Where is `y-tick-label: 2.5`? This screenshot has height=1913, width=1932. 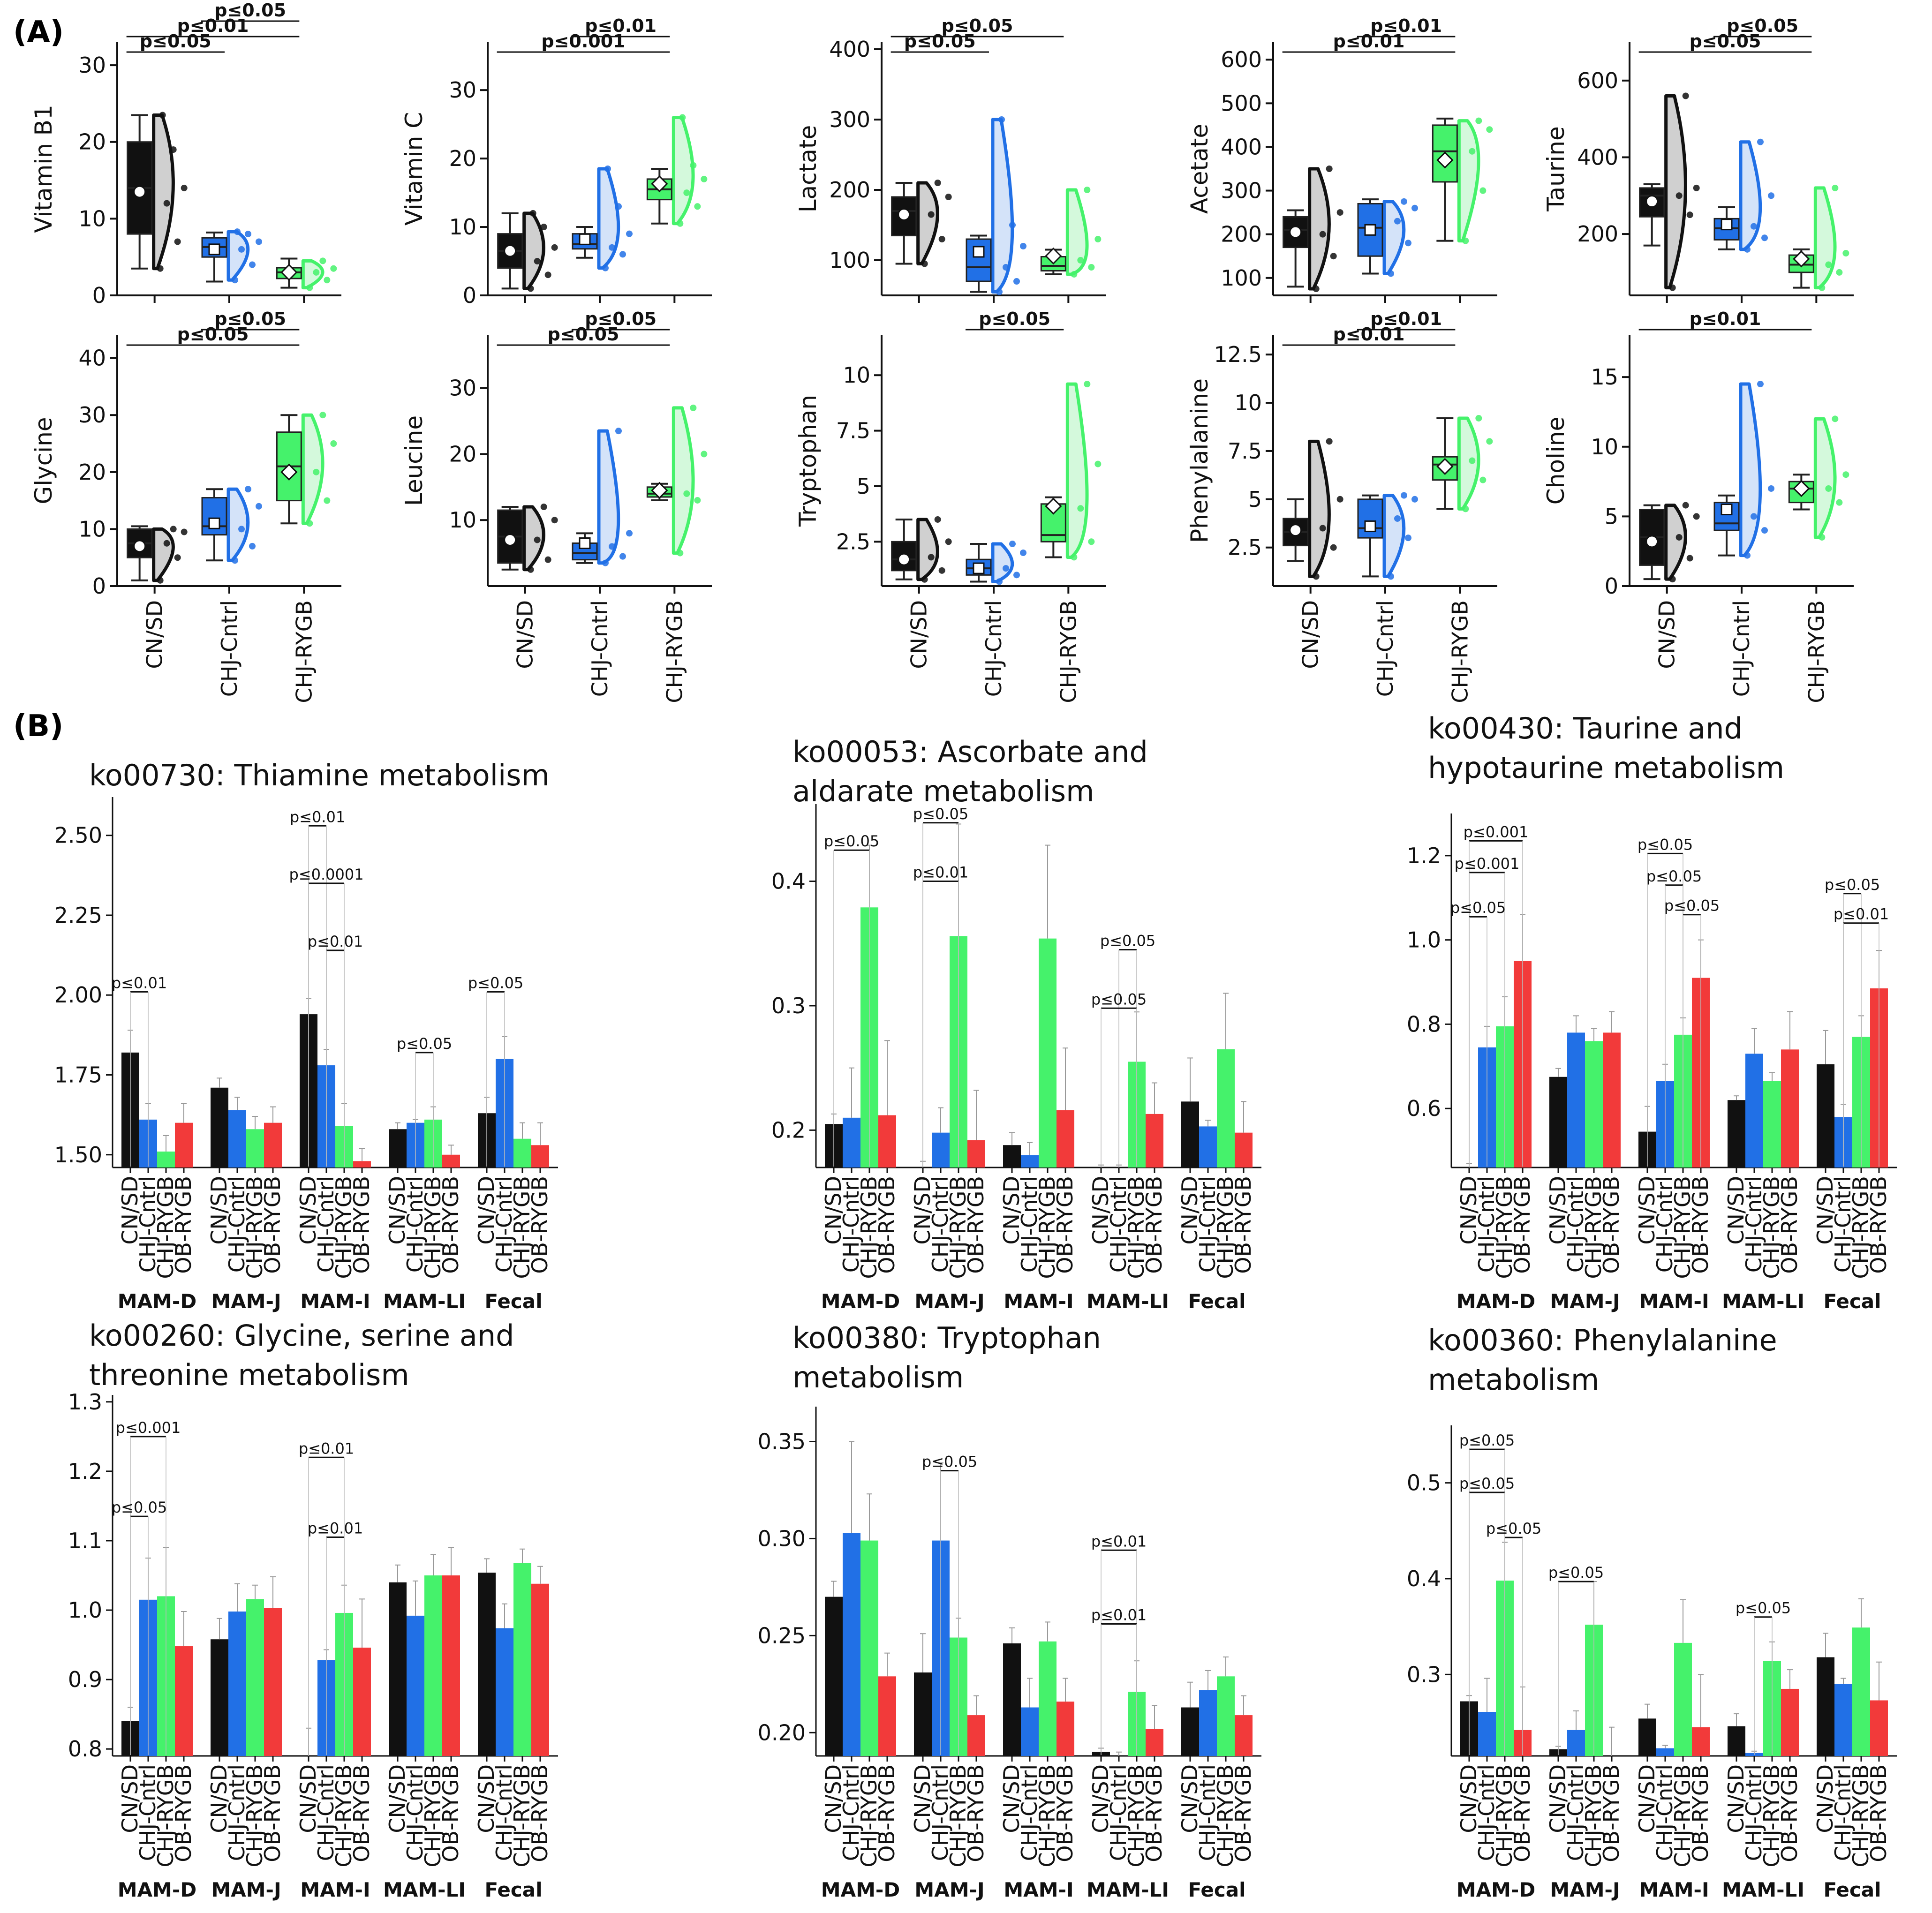 y-tick-label: 2.5 is located at coordinates (1245, 547).